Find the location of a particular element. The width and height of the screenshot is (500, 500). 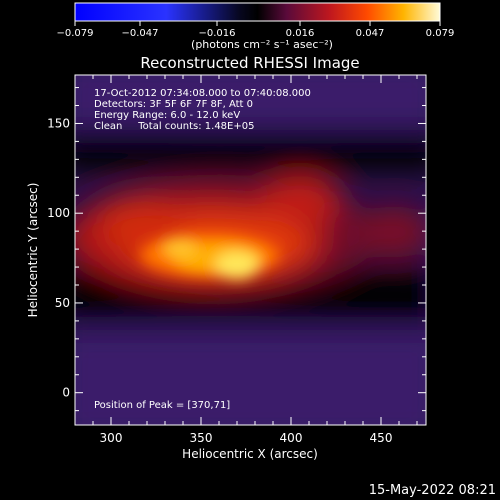

x-tick-label: 450 is located at coordinates (381, 438).